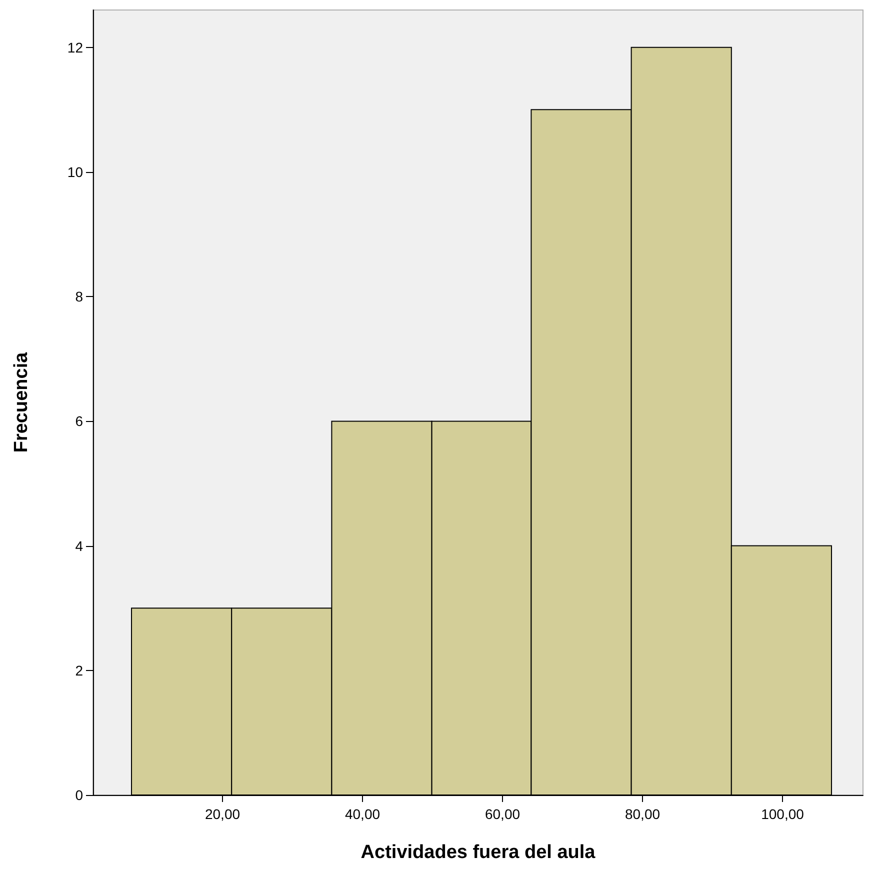  I want to click on y-tick-label: 2, so click(79, 670).